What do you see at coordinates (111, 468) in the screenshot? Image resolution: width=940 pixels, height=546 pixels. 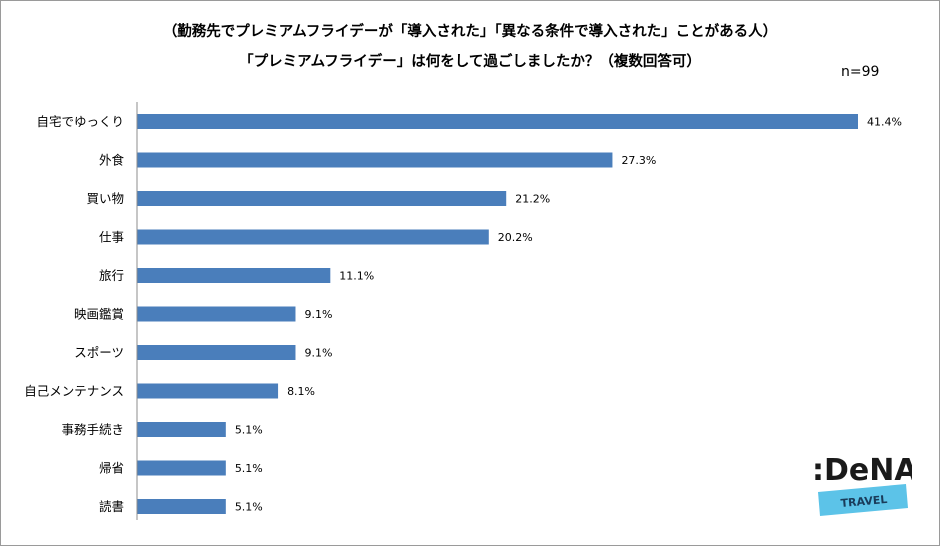 I see `category-label: 帰省` at bounding box center [111, 468].